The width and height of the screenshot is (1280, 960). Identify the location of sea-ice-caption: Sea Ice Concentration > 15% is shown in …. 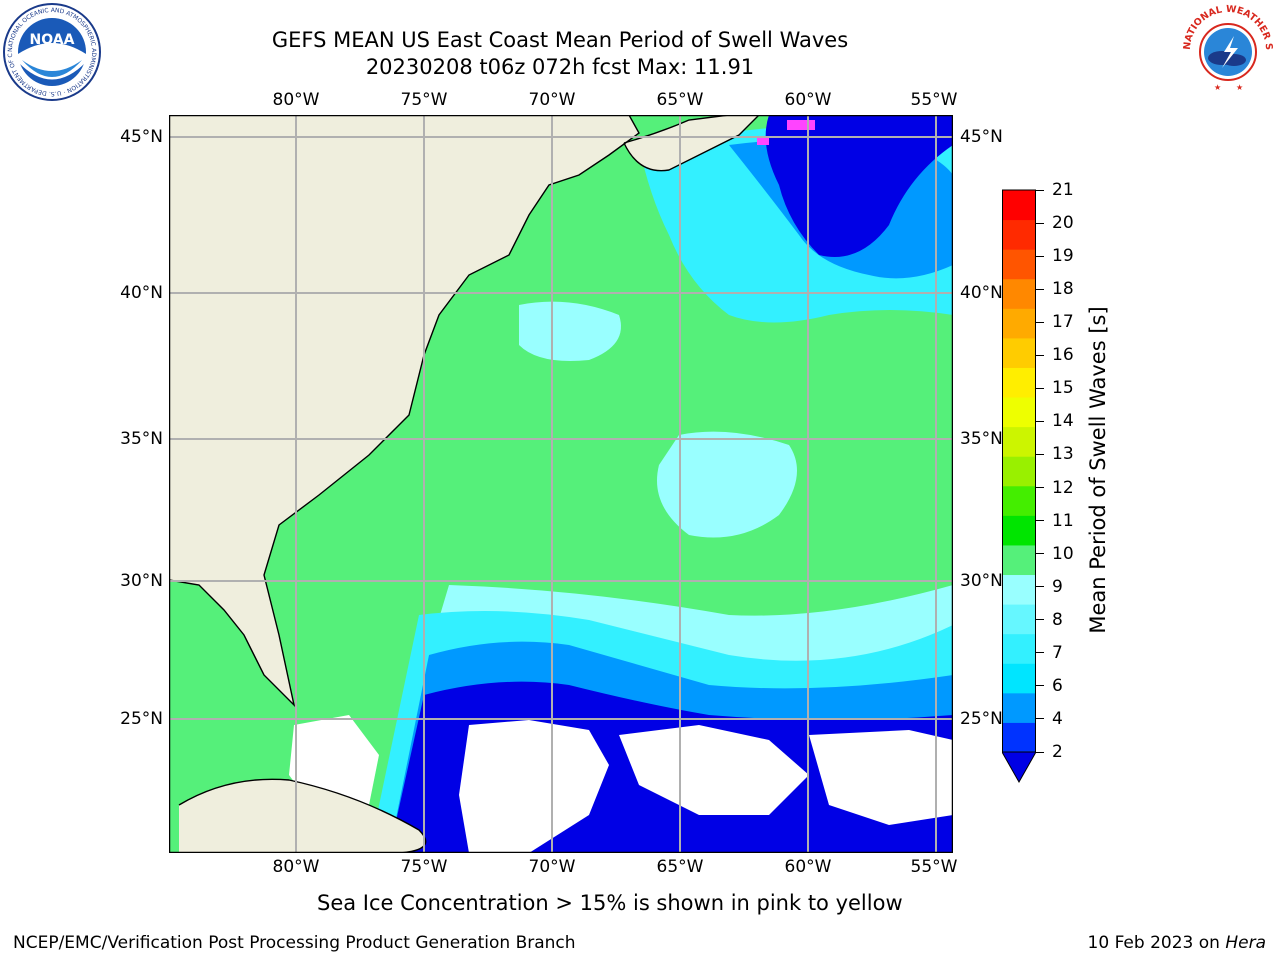
(610, 903).